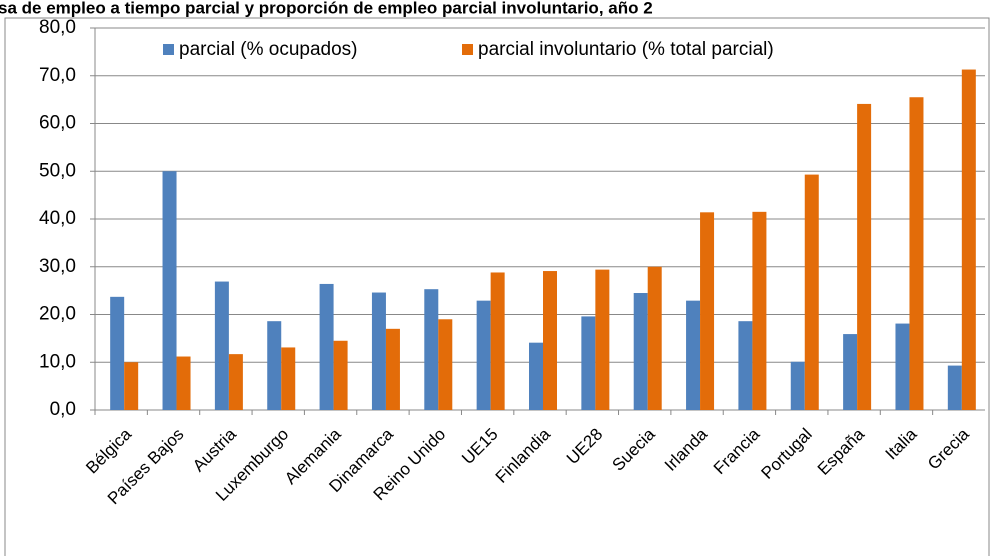  What do you see at coordinates (57, 361) in the screenshot?
I see `y-tick-label: 10,0` at bounding box center [57, 361].